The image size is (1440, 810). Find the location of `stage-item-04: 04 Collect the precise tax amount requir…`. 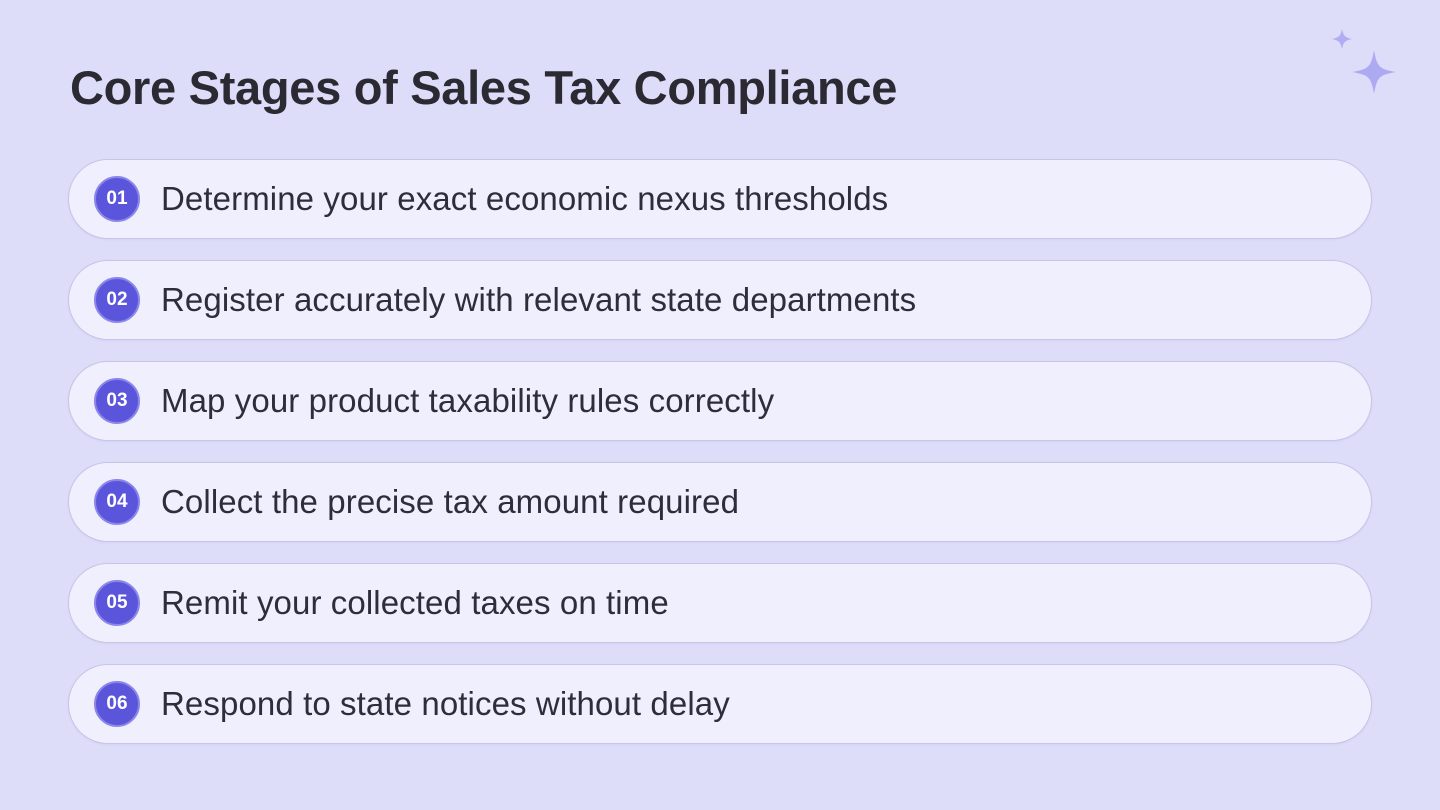

stage-item-04: 04 Collect the precise tax amount requir… is located at coordinates (720, 502).